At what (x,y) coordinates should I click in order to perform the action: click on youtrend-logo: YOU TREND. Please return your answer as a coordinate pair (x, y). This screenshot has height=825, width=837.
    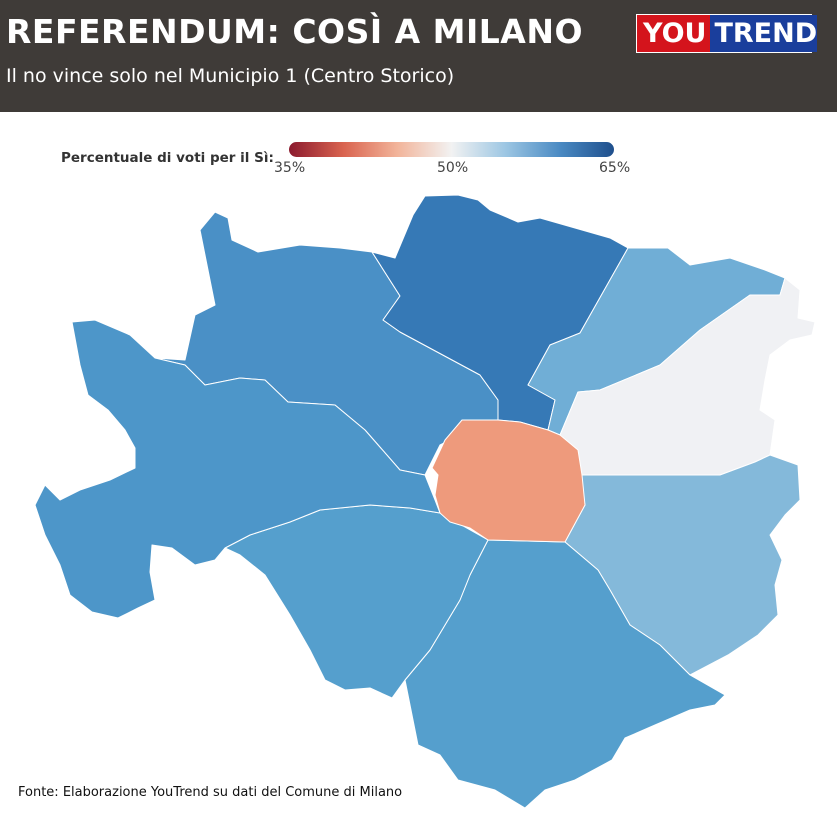
    Looking at the image, I should click on (727, 33).